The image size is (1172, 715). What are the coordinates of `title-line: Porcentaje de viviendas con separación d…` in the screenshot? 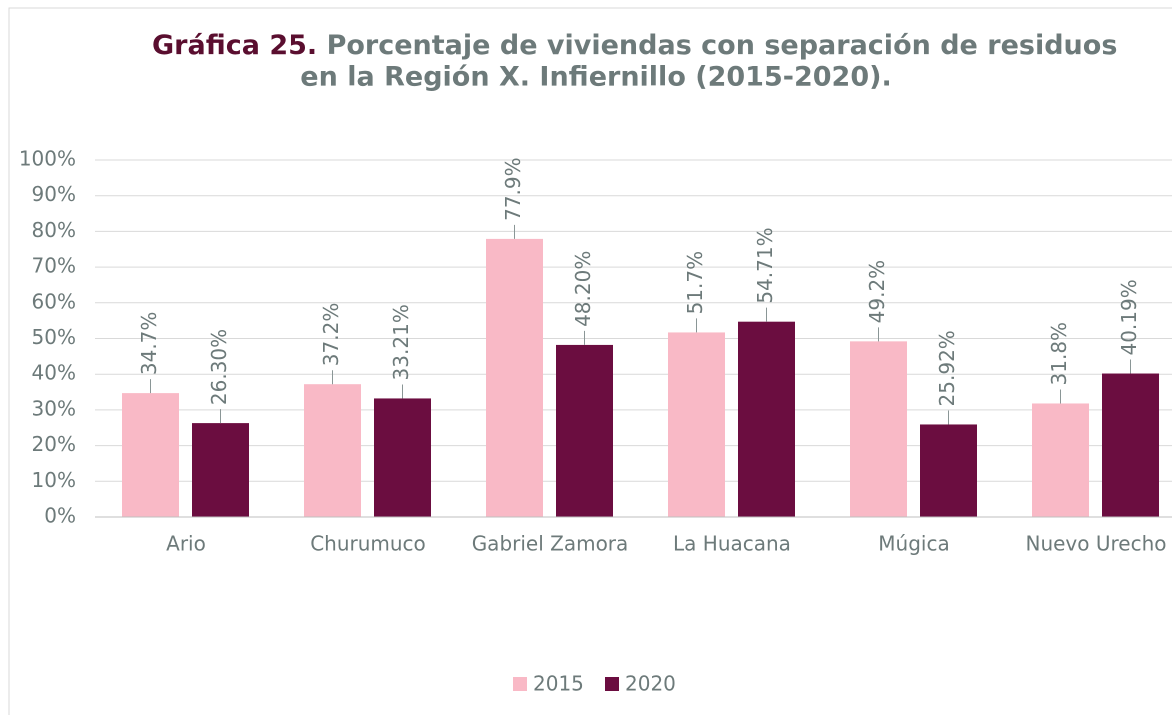 It's located at (722, 45).